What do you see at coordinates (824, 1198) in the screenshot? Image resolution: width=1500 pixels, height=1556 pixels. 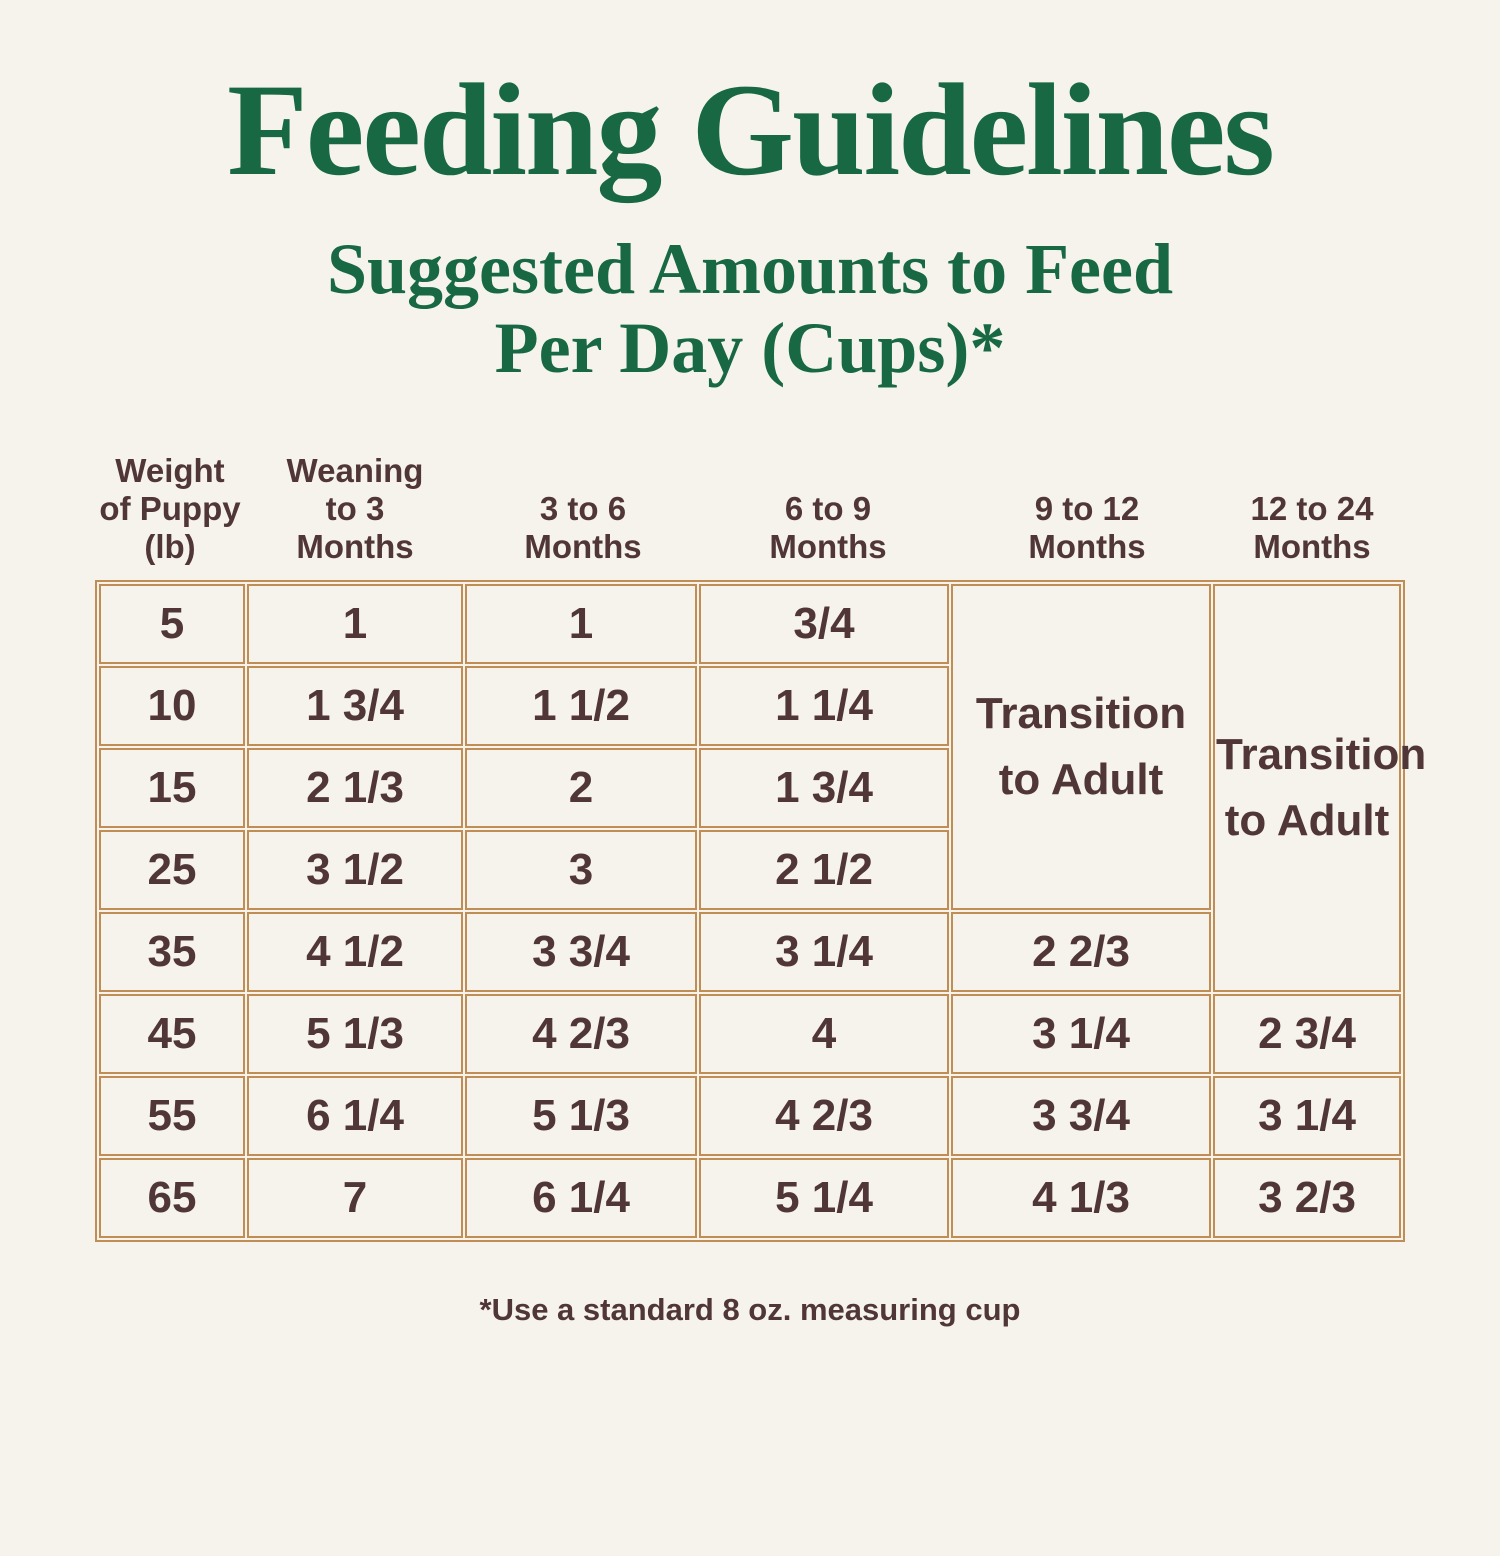 I see `amount-cell: 5 1/4` at bounding box center [824, 1198].